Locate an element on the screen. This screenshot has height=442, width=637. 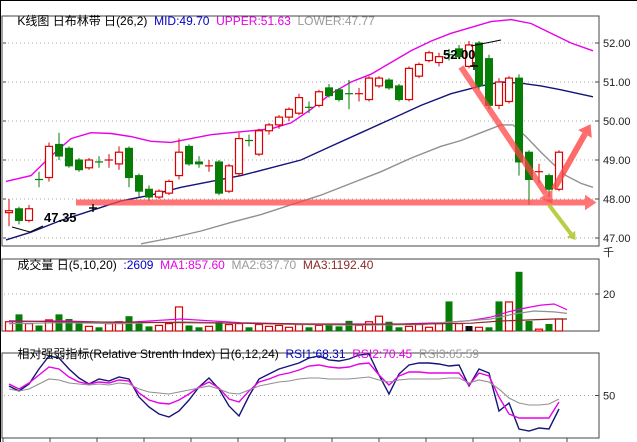
boll-period-selector: 日 is located at coordinates (110, 21).